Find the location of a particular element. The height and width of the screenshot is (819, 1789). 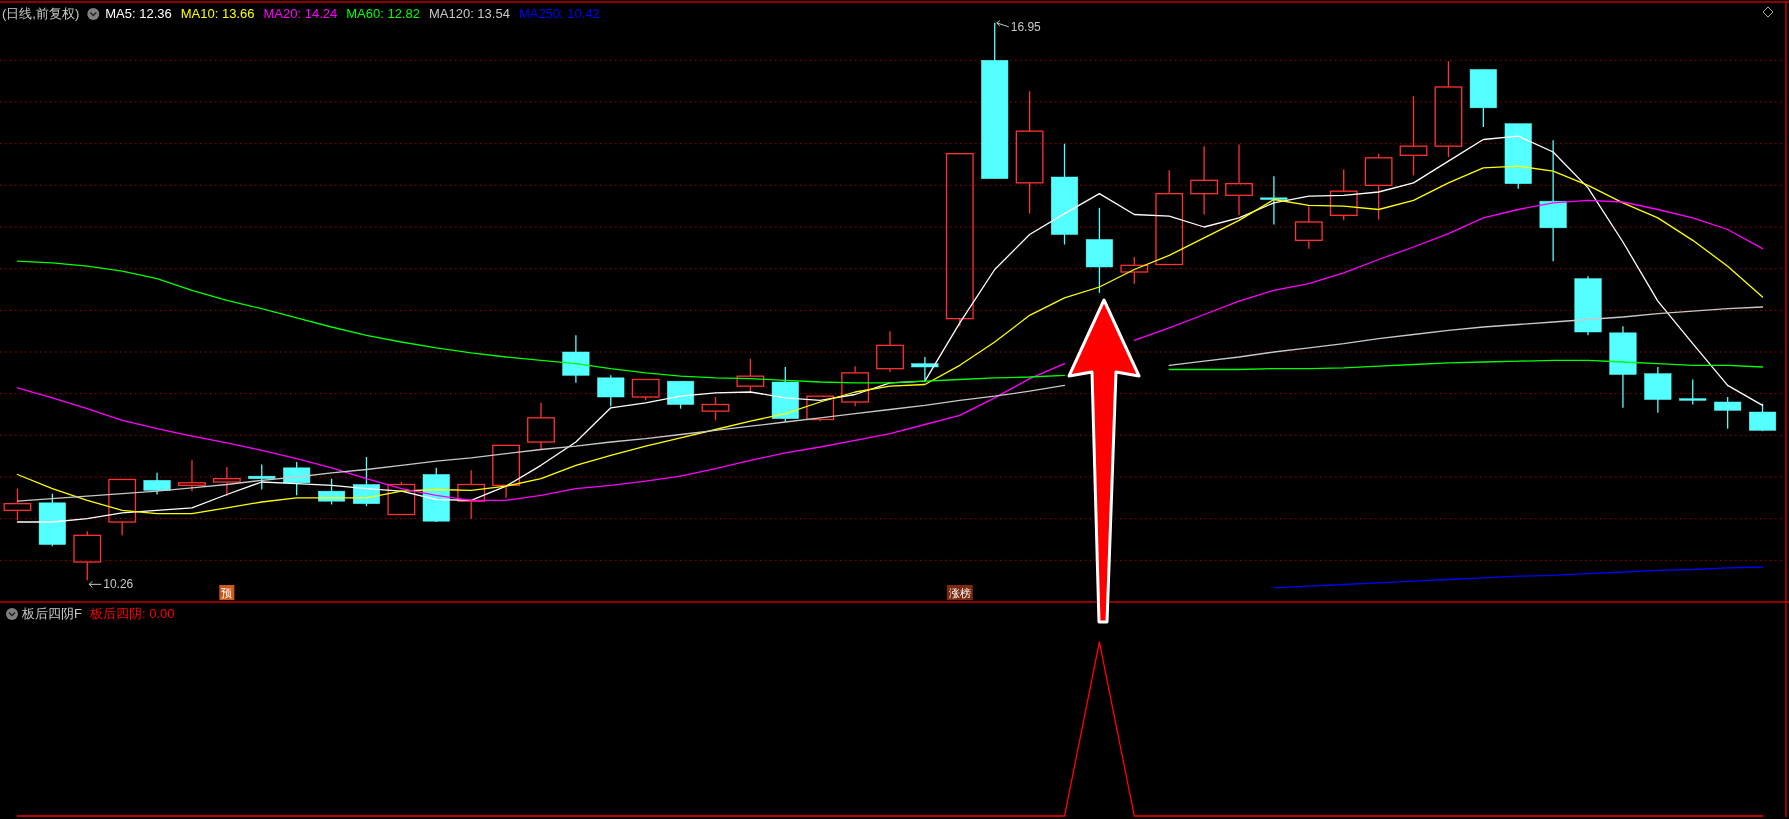

text: 板后四阴: 0.00 is located at coordinates (131, 613).